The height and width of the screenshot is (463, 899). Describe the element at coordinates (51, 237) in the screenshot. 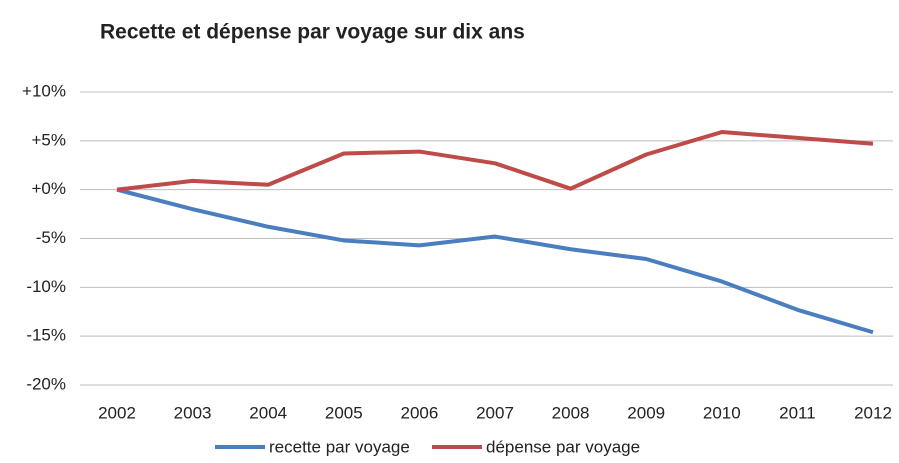

I see `y-tick-label: -5%` at that location.